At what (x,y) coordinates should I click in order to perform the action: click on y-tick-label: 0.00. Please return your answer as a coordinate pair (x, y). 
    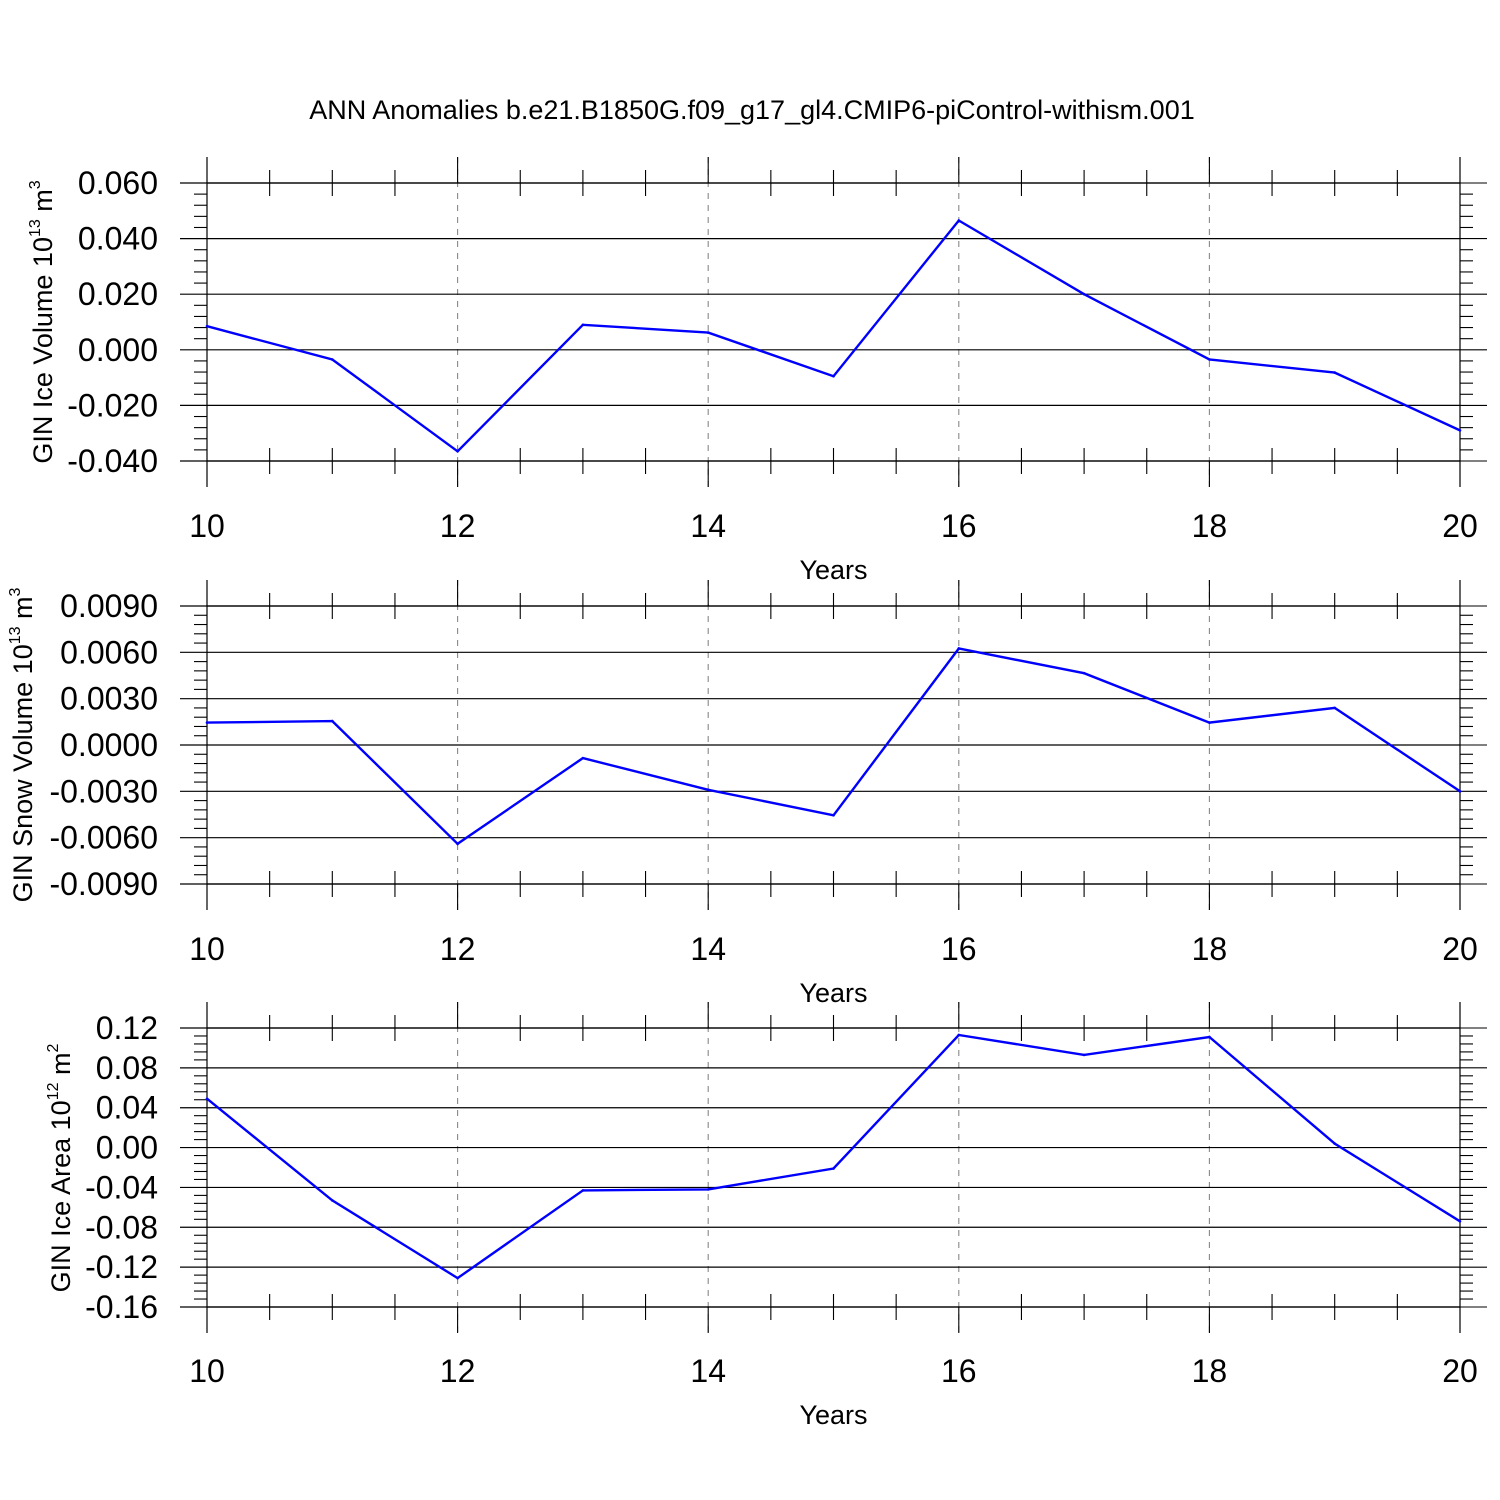
    Looking at the image, I should click on (127, 1148).